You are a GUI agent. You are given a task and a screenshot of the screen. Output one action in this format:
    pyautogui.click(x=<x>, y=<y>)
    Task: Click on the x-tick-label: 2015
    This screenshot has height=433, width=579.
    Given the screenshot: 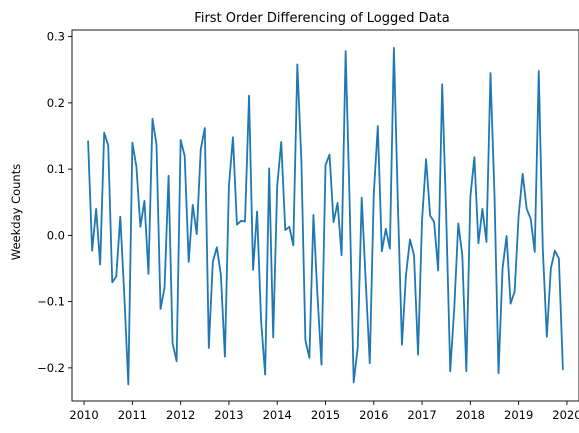 What is the action you would take?
    pyautogui.click(x=325, y=415)
    